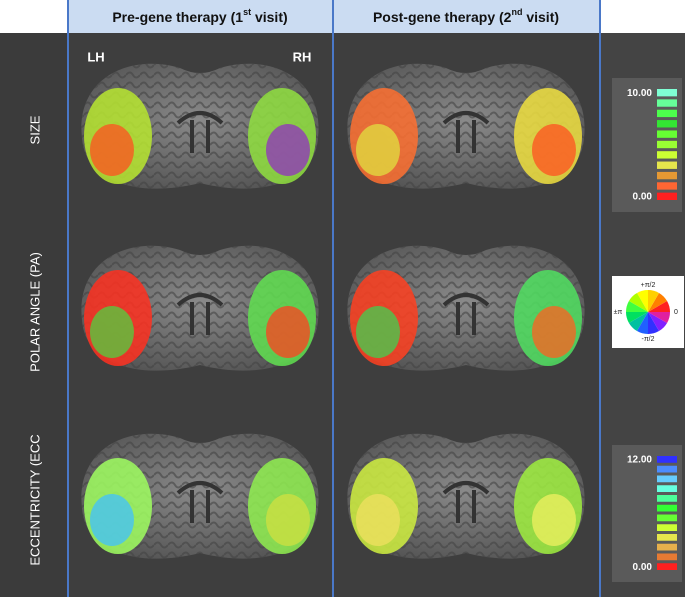 This screenshot has height=597, width=685. What do you see at coordinates (34, 129) in the screenshot?
I see `row-label: SIZE` at bounding box center [34, 129].